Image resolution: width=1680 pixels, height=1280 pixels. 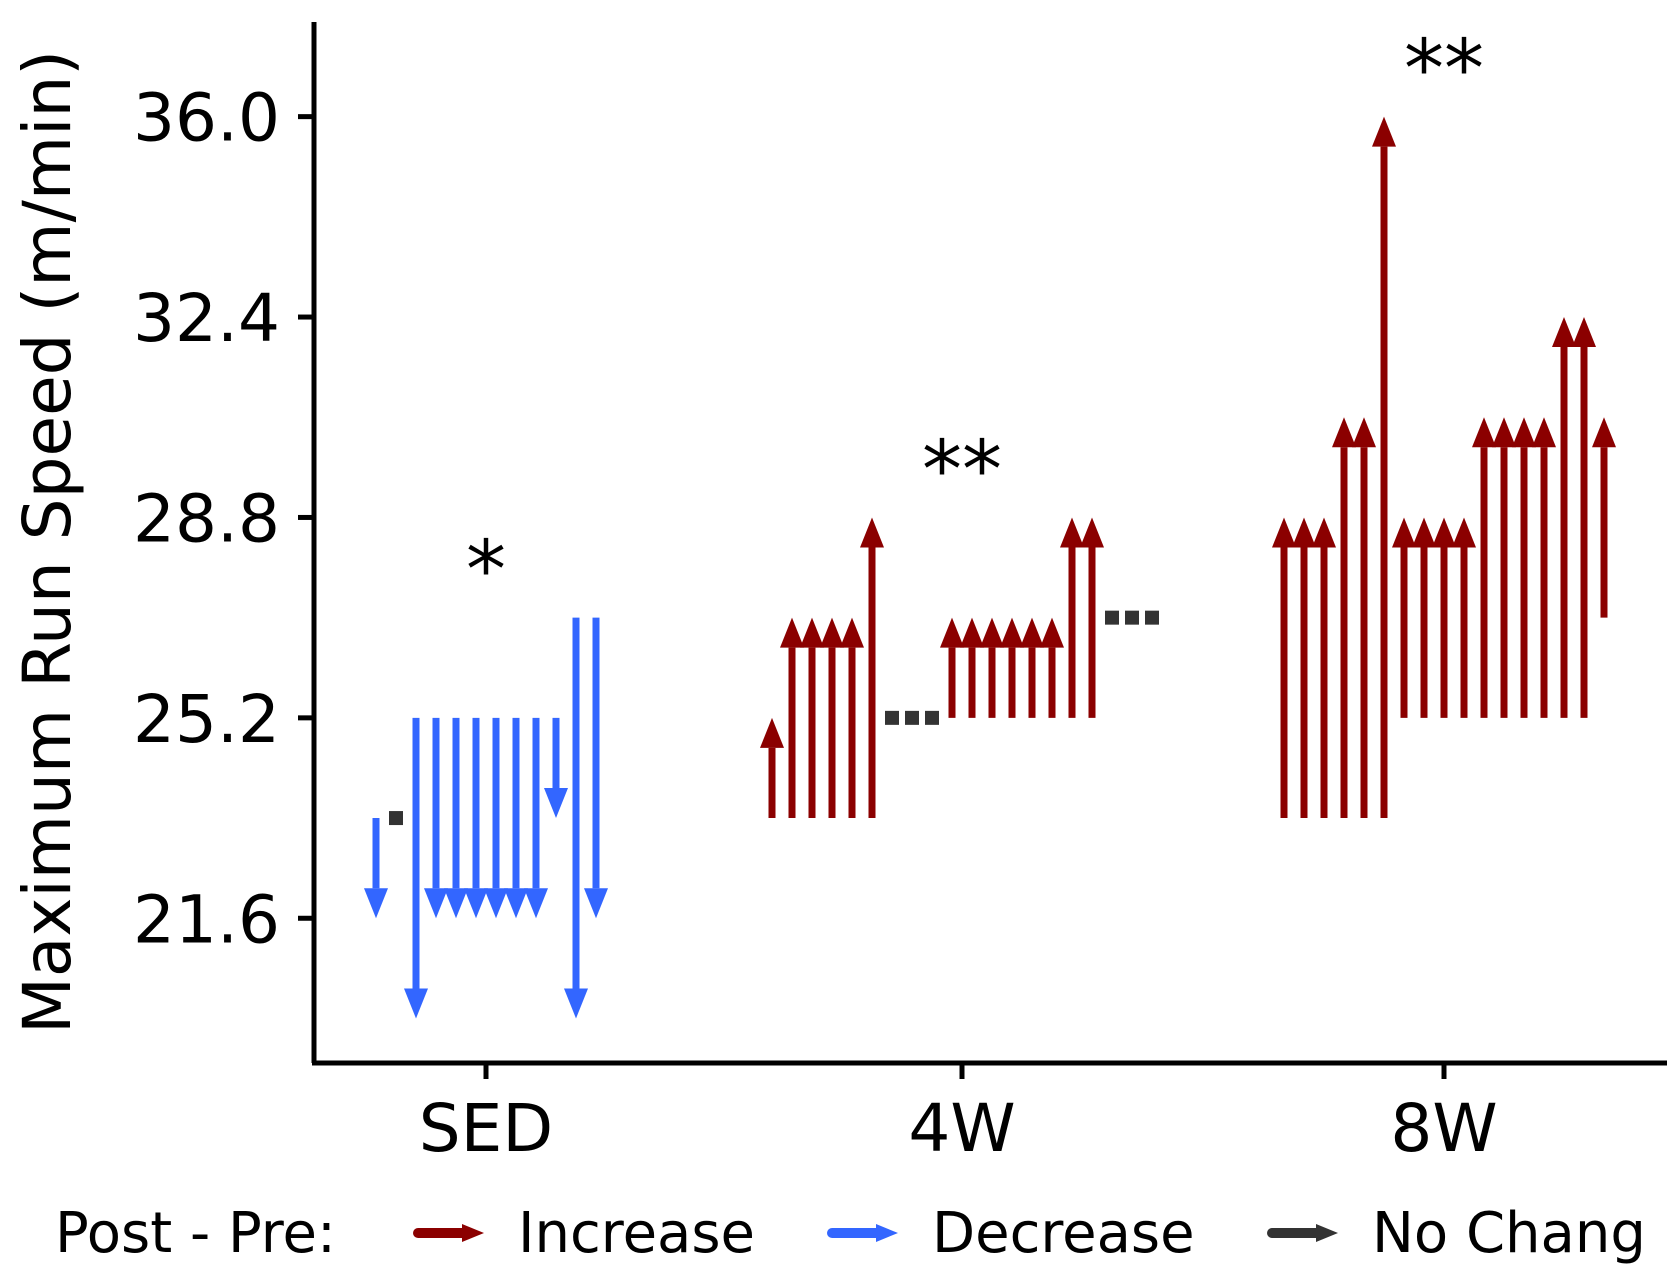 What do you see at coordinates (961, 1128) in the screenshot?
I see `x-tick-label: 4W` at bounding box center [961, 1128].